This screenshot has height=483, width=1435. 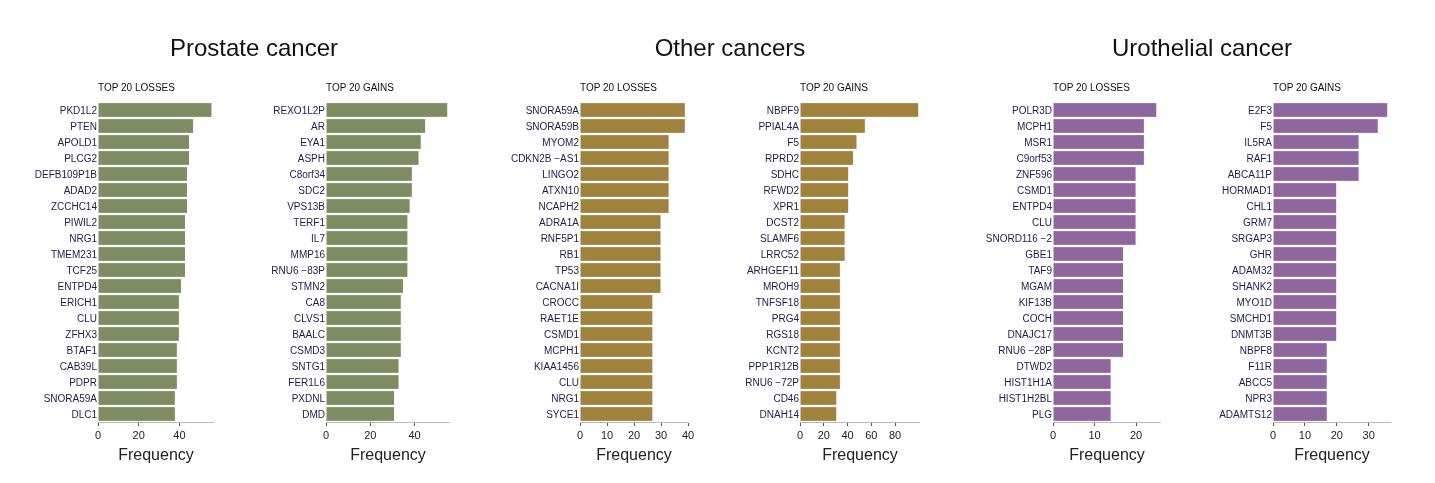 What do you see at coordinates (560, 190) in the screenshot?
I see `y-tick-label: ATXN10` at bounding box center [560, 190].